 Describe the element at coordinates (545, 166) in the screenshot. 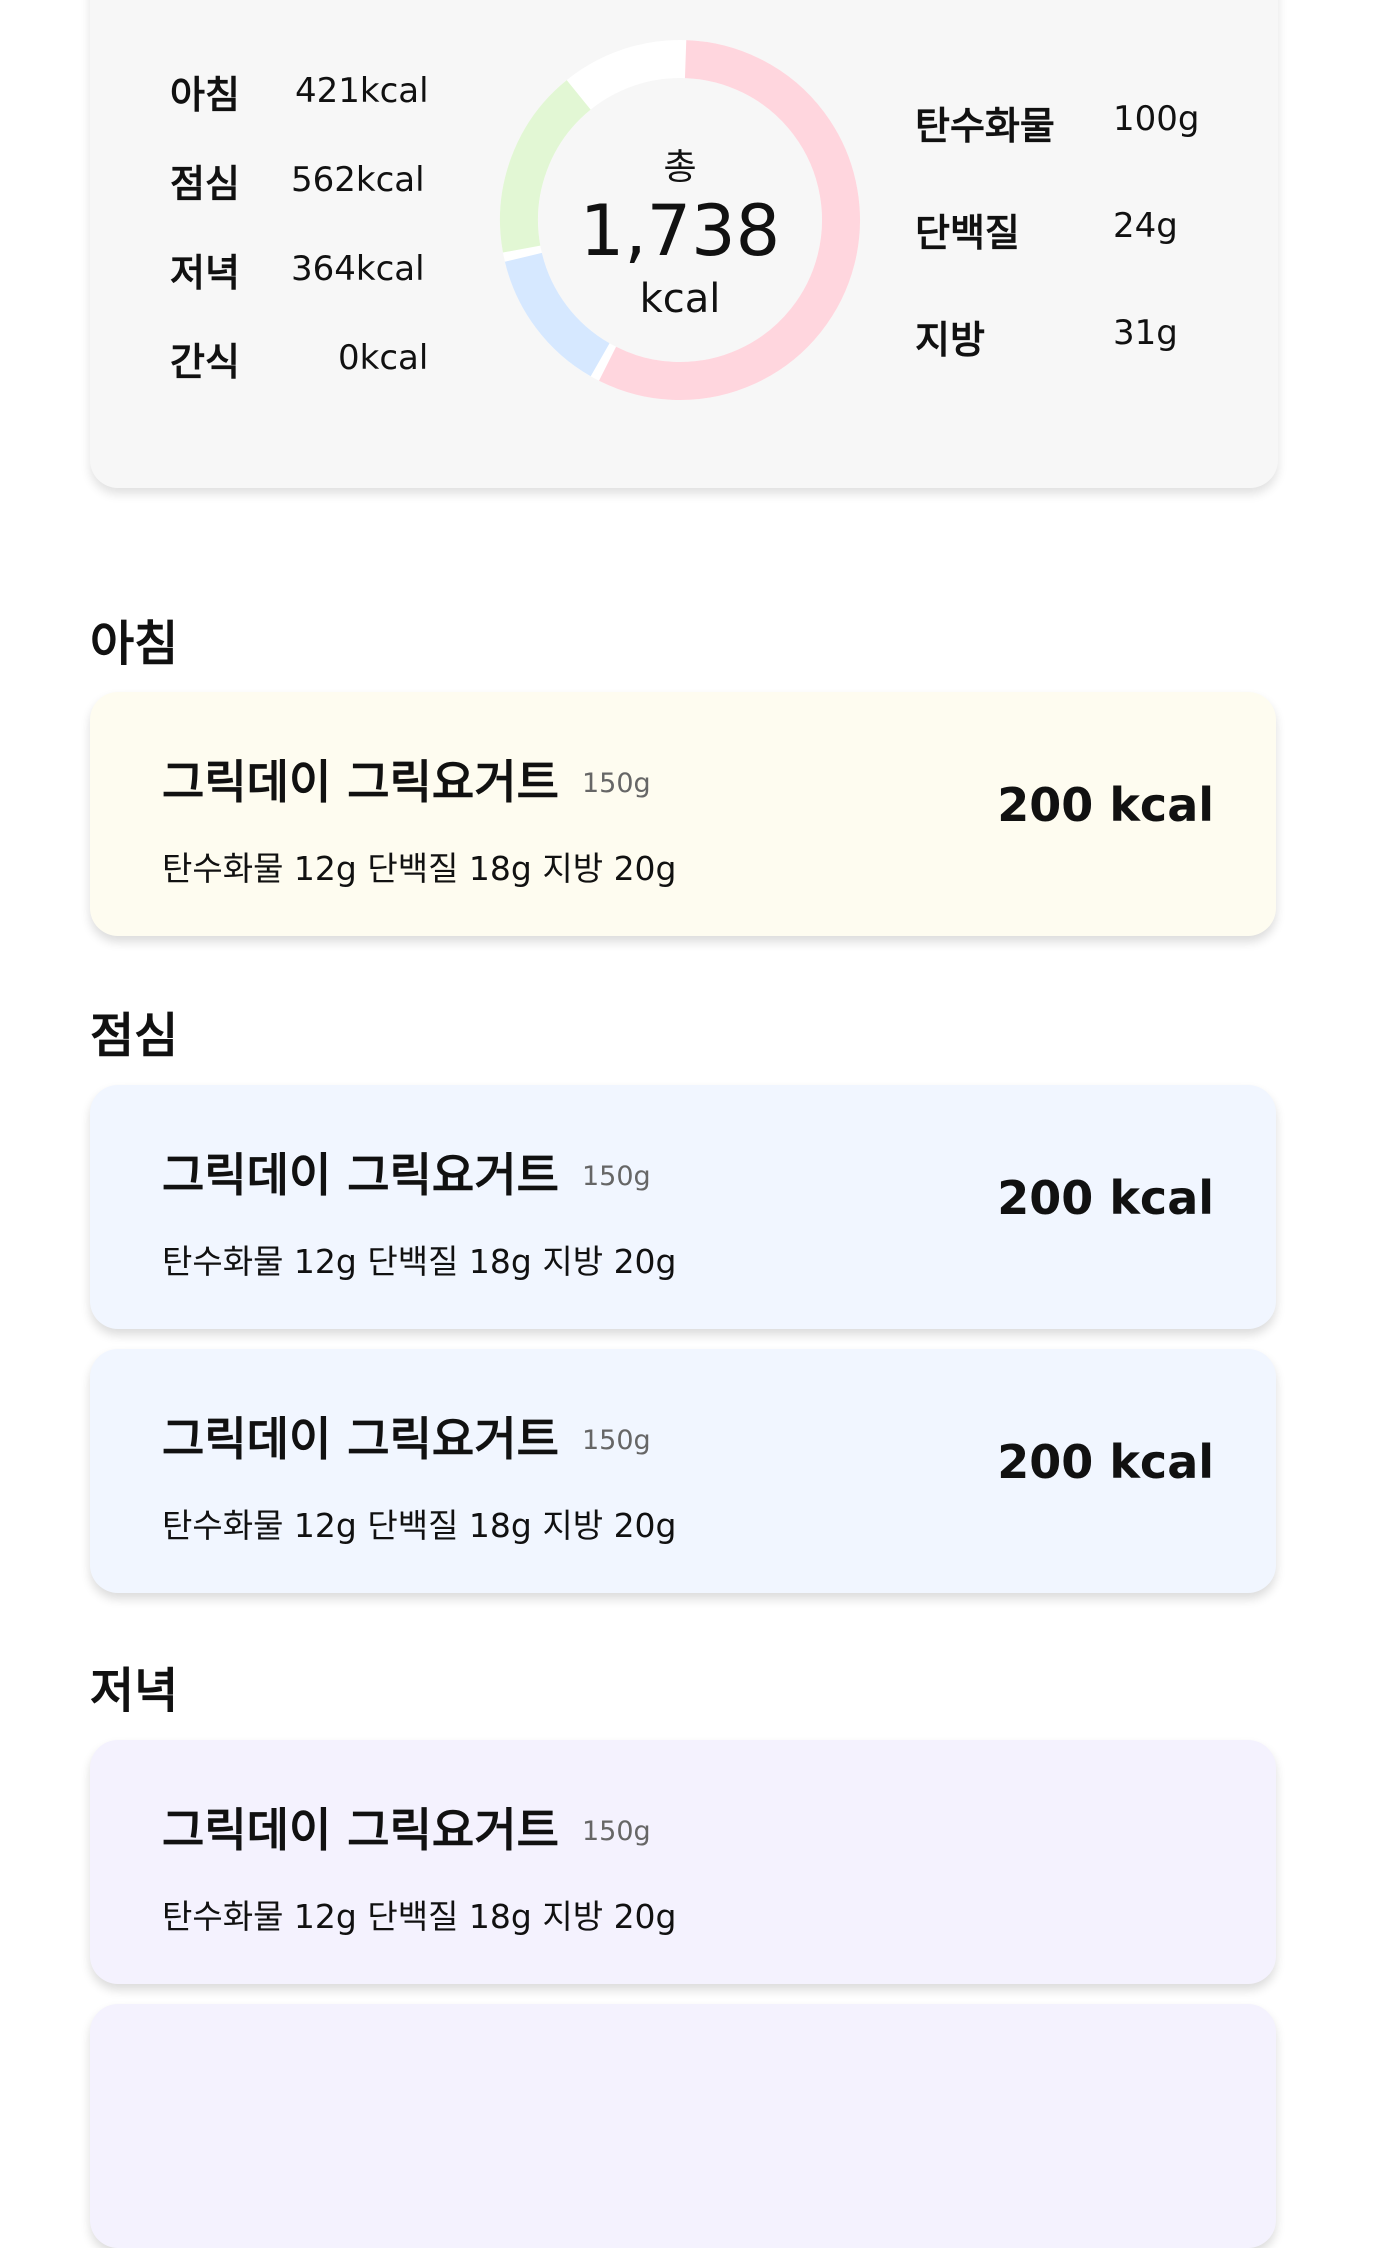

I see `ring-fat-segment` at that location.